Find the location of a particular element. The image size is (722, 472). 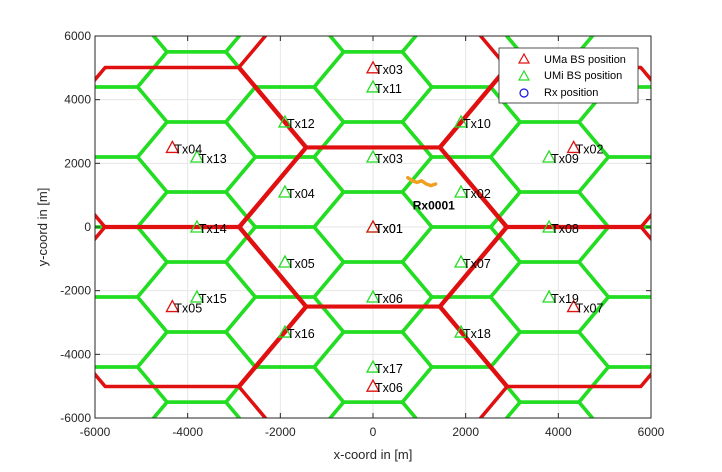

umi-bs-label: Tx06 is located at coordinates (389, 299).